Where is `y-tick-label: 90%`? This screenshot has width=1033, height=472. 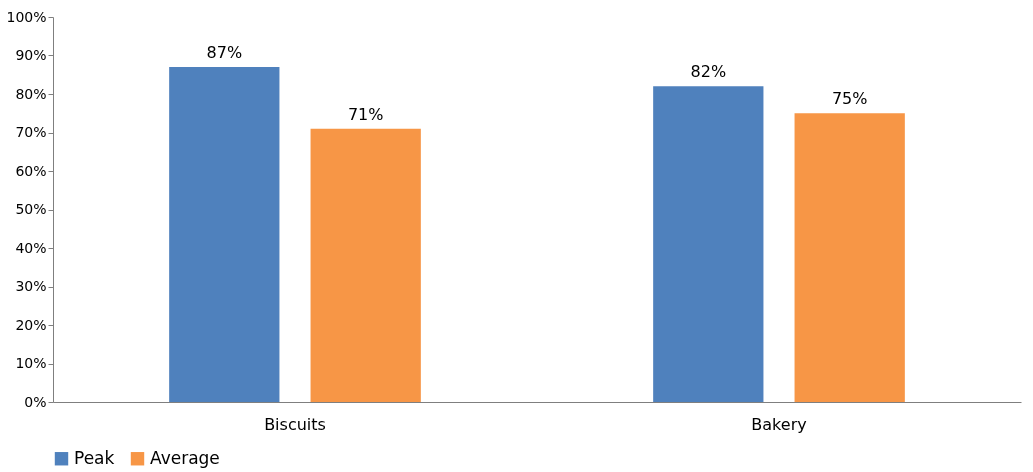 y-tick-label: 90% is located at coordinates (31, 55).